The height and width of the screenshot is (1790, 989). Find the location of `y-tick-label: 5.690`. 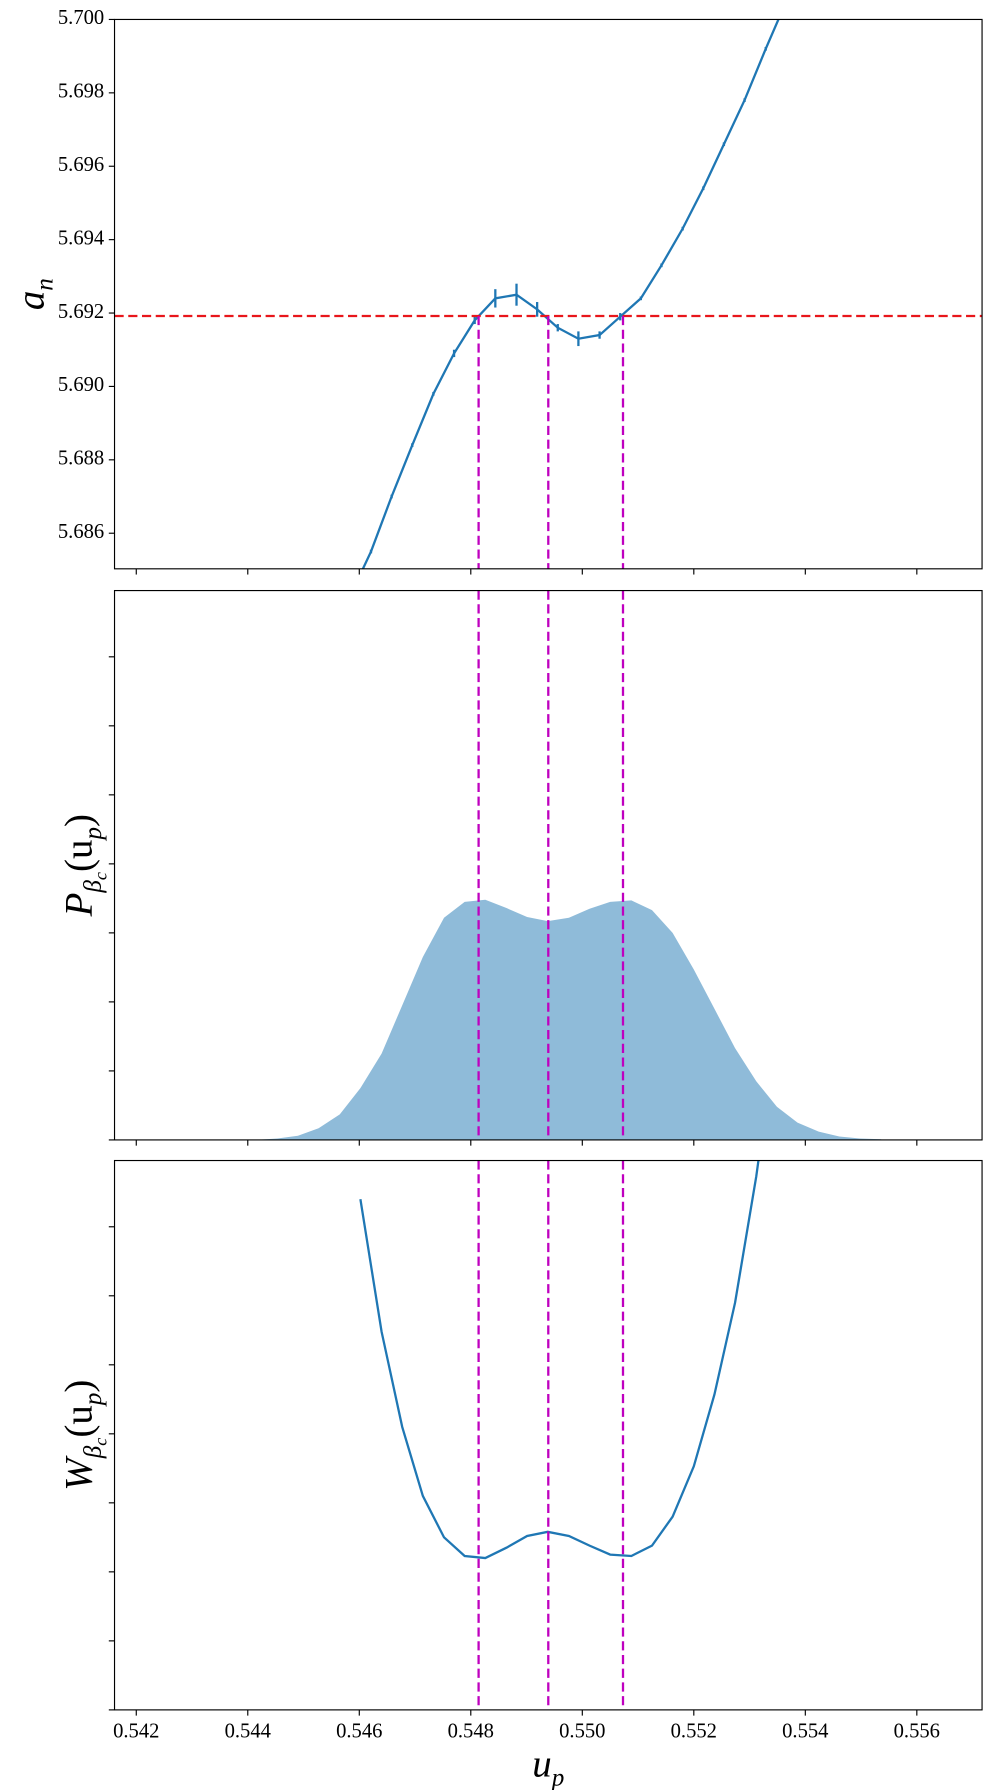

y-tick-label: 5.690 is located at coordinates (81, 385).